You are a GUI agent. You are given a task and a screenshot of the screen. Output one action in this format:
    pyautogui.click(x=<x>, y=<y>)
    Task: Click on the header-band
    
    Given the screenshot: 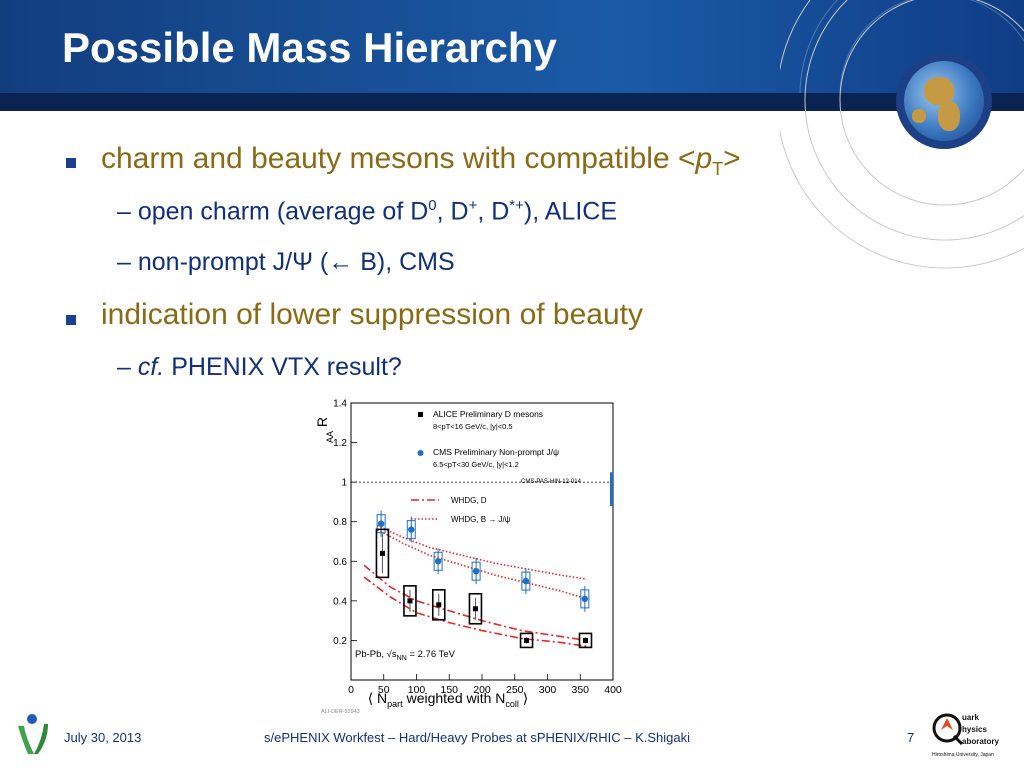 What is the action you would take?
    pyautogui.click(x=512, y=46)
    